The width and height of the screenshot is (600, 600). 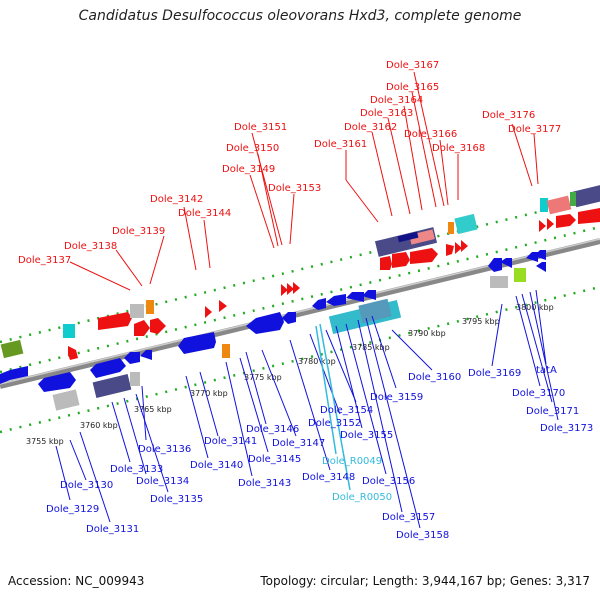 What do you see at coordinates (546, 370) in the screenshot?
I see `gene-label-lower: tatA` at bounding box center [546, 370].